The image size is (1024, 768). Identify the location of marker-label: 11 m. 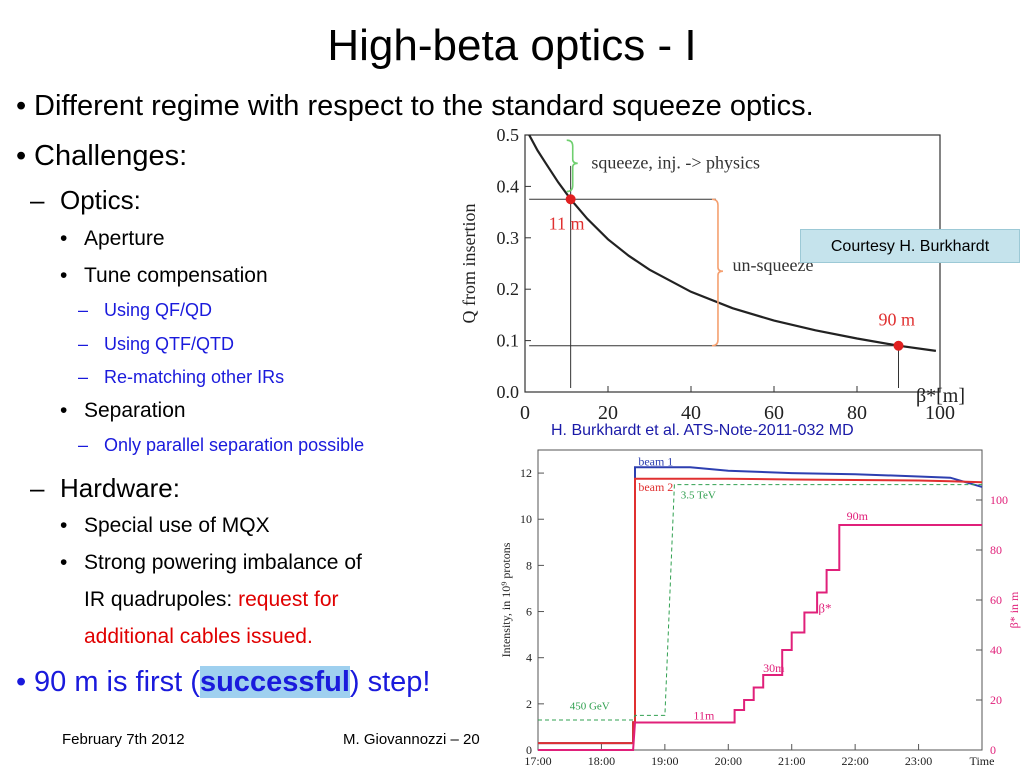
(567, 223).